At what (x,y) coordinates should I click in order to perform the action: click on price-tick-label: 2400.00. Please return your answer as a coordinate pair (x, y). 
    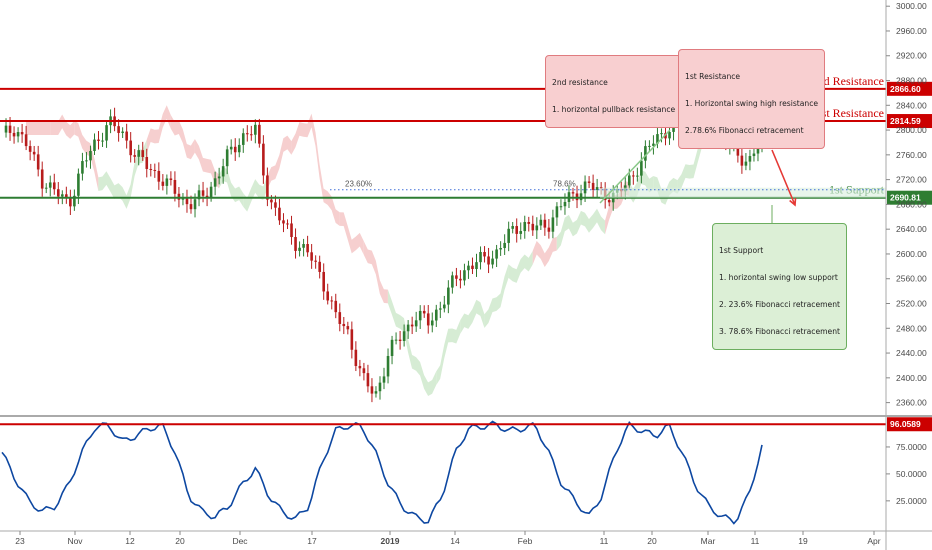
    Looking at the image, I should click on (911, 378).